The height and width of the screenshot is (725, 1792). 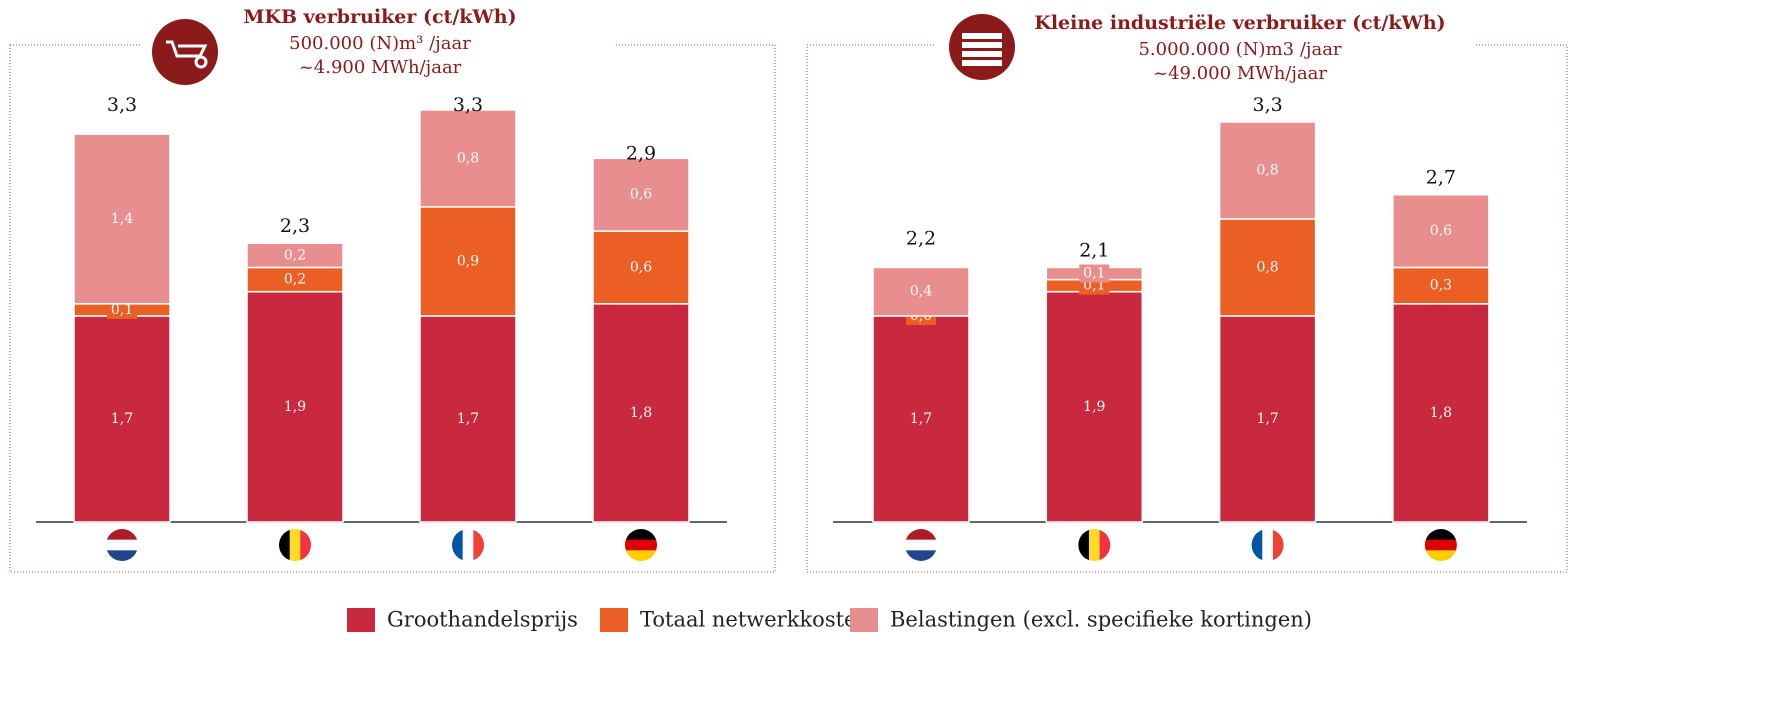 I want to click on total-label: 2,7, so click(x=1441, y=178).